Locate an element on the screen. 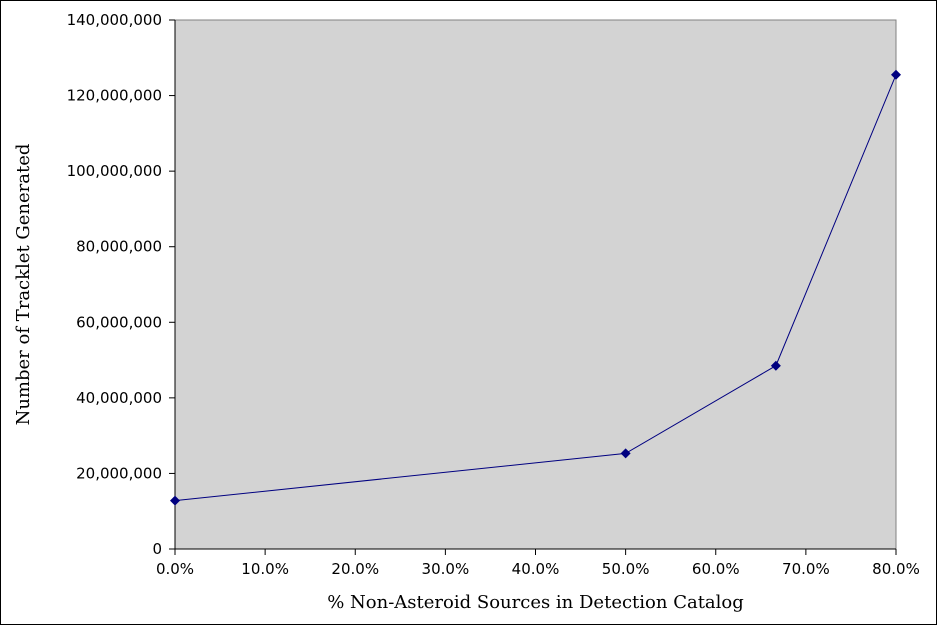 The width and height of the screenshot is (937, 626). x-tick-label: 40.0% is located at coordinates (536, 569).